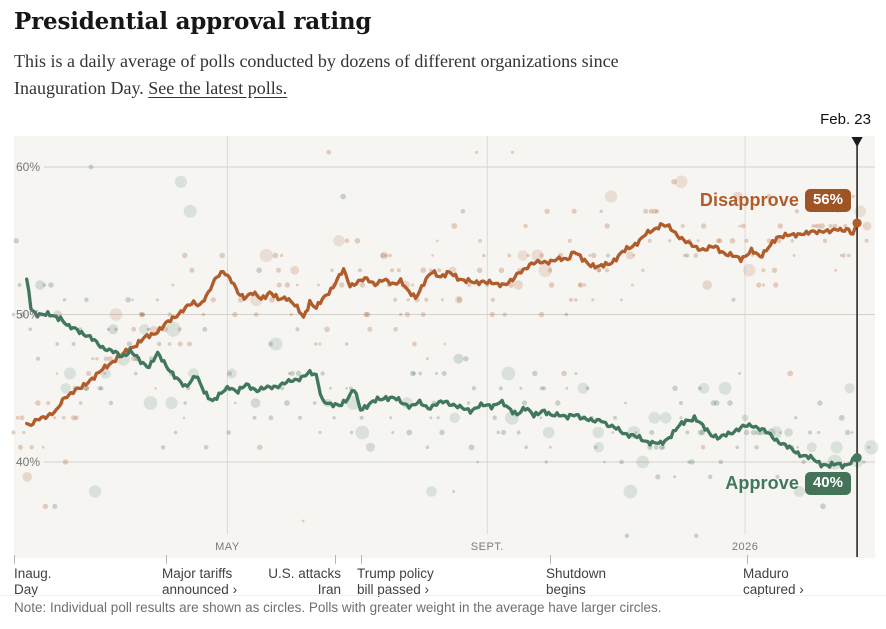  Describe the element at coordinates (550, 559) in the screenshot. I see `annotation-tick-shutdown` at that location.